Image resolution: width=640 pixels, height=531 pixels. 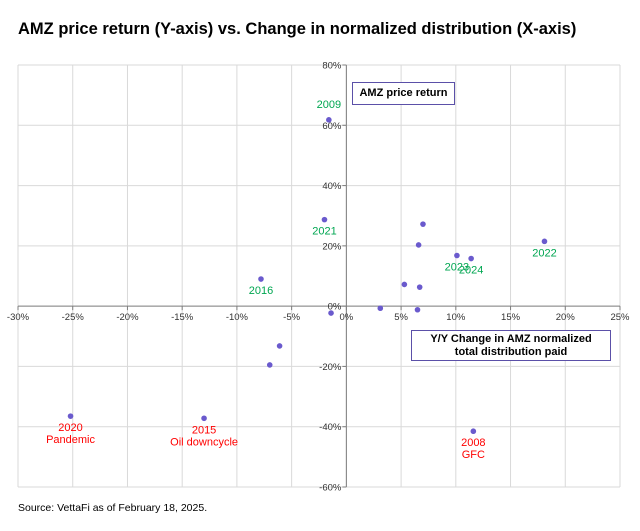 I want to click on y-tick-label: -60%, so click(x=330, y=488).